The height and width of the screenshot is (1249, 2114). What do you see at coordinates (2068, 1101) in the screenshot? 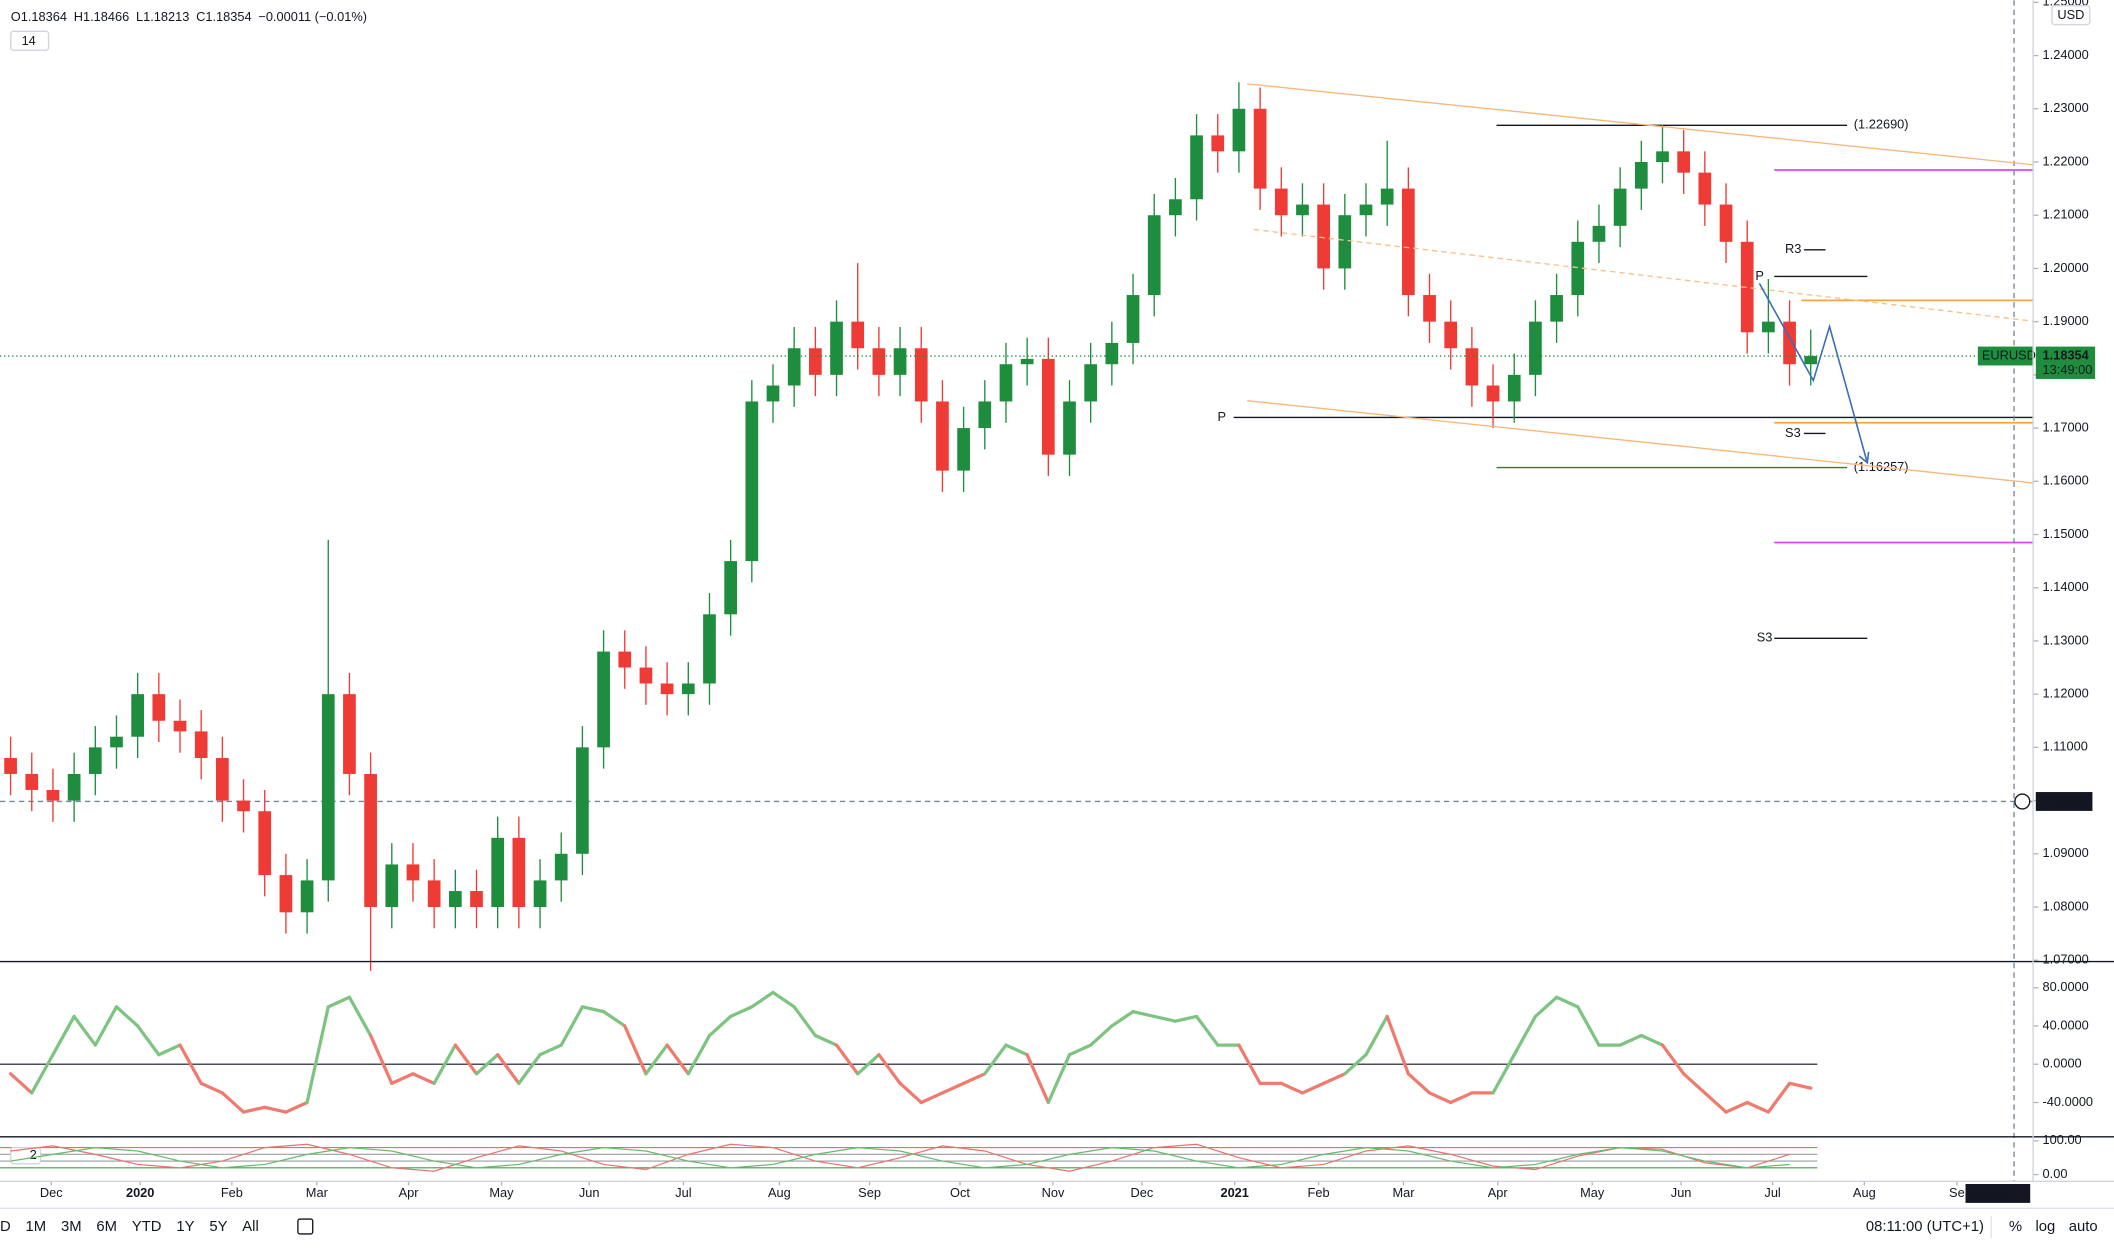
I see `y-tick-label: -40.0000` at bounding box center [2068, 1101].